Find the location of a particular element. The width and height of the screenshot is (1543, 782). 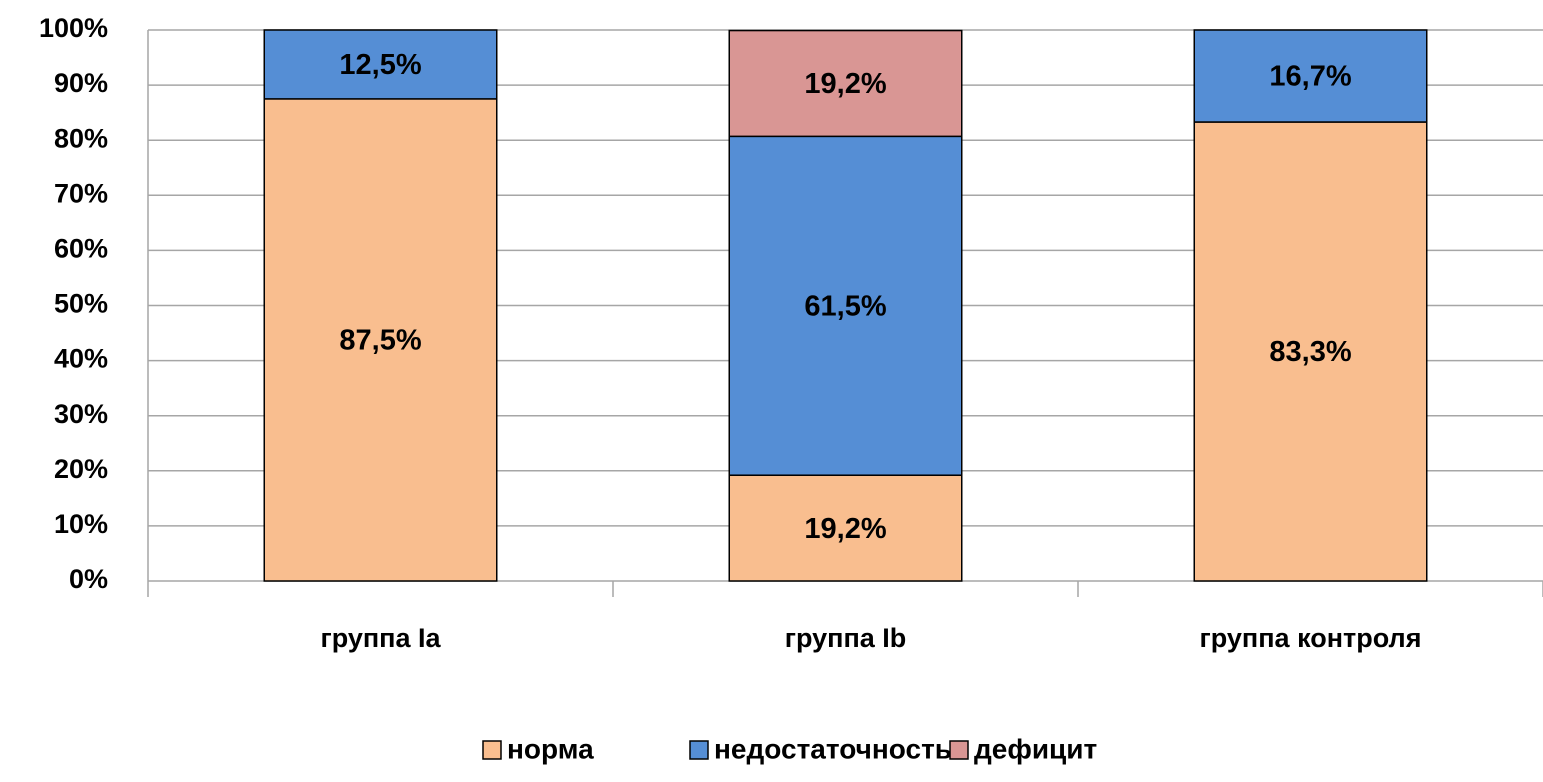

data-label: 61,5% is located at coordinates (845, 306).